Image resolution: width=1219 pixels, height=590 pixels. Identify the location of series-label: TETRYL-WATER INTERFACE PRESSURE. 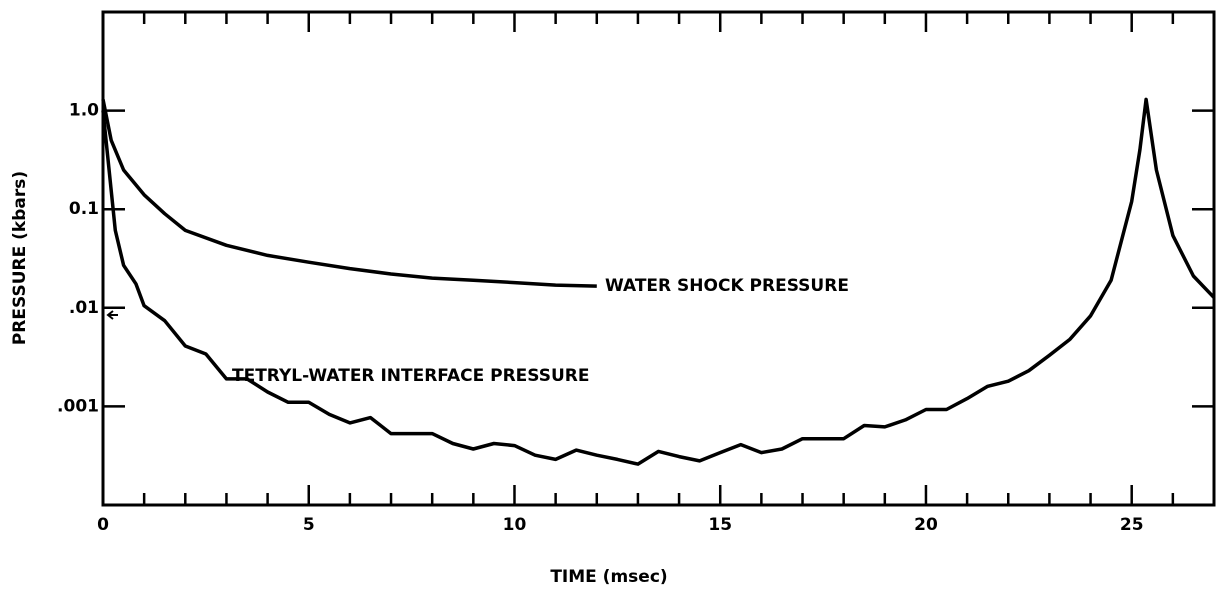
(411, 376).